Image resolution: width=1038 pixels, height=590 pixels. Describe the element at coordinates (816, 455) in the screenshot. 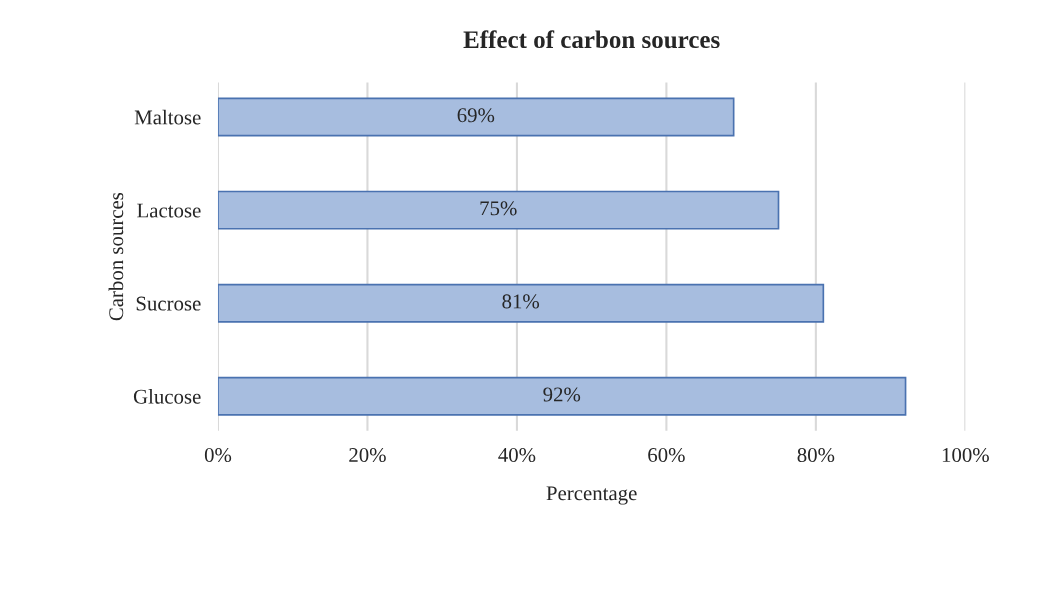

I see `x-tick-label: 80%` at that location.